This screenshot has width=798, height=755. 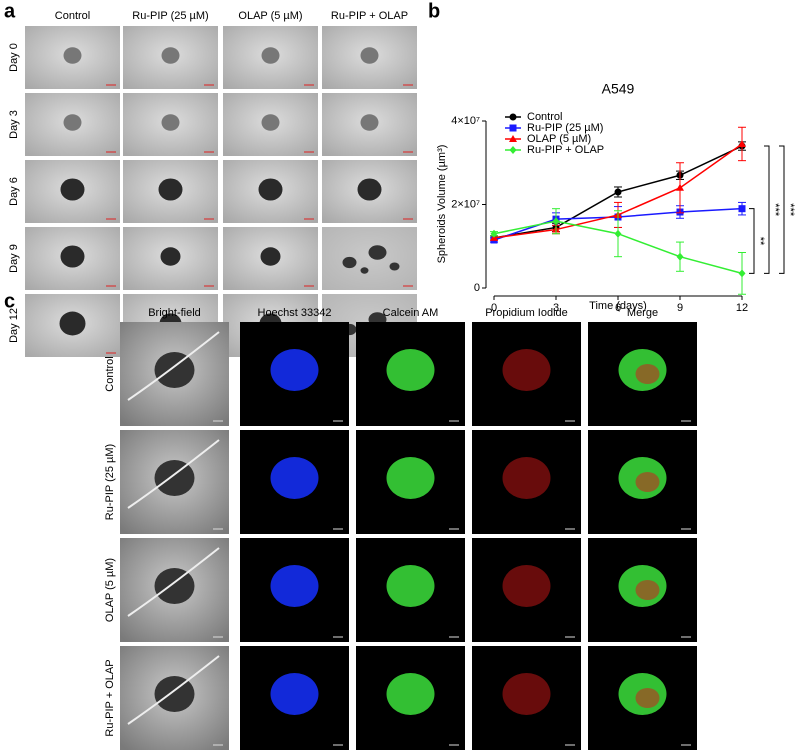 I want to click on column-header: Propidium Iodide, so click(x=526, y=313).